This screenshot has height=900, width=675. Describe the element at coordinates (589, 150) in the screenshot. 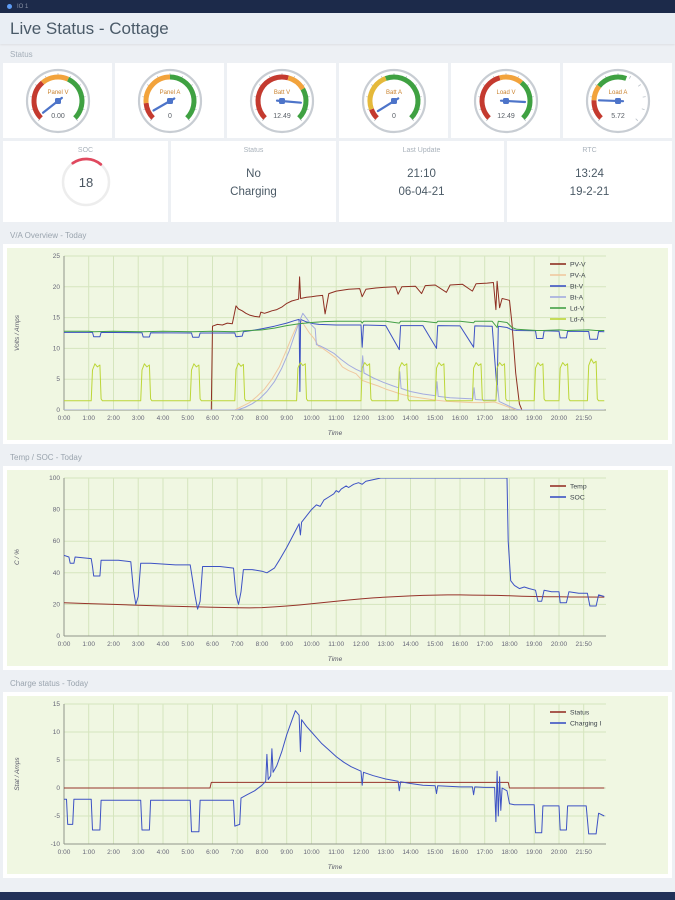

I see `rtc-label: RTC` at that location.